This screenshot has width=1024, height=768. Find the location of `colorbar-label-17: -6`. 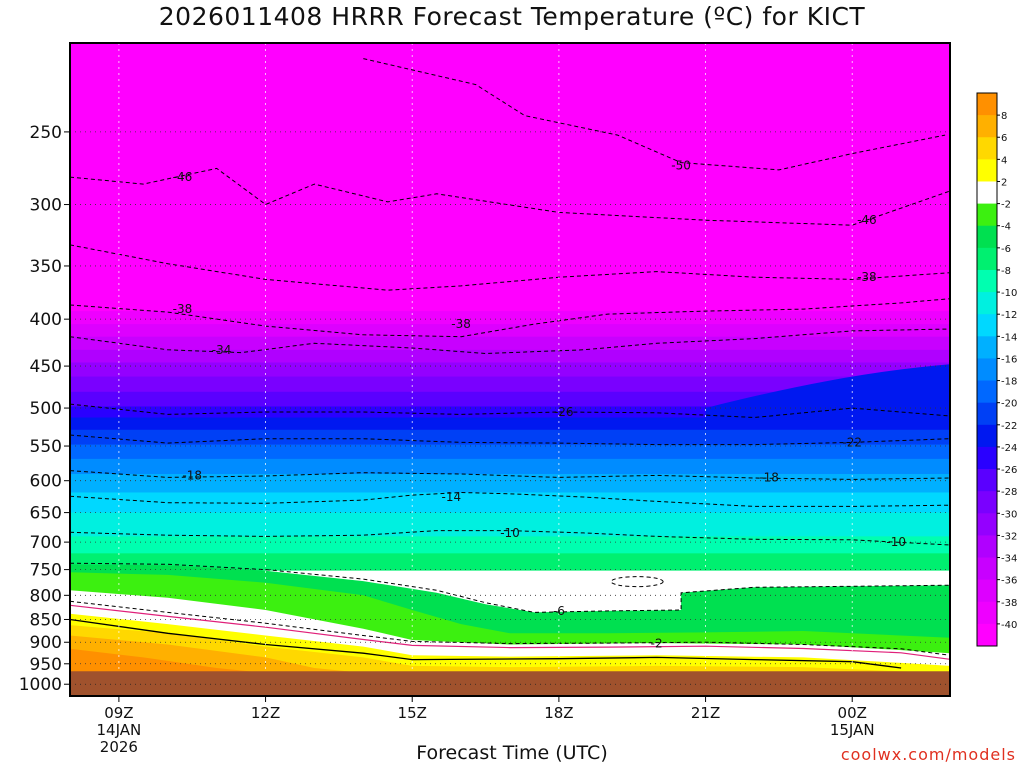

colorbar-label-17: -6 is located at coordinates (1006, 249).